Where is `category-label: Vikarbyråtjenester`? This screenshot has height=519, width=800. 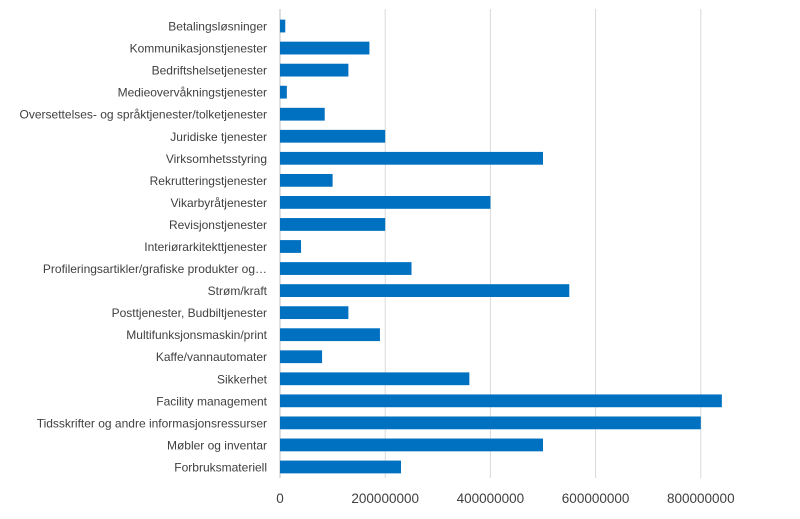
category-label: Vikarbyråtjenester is located at coordinates (219, 203).